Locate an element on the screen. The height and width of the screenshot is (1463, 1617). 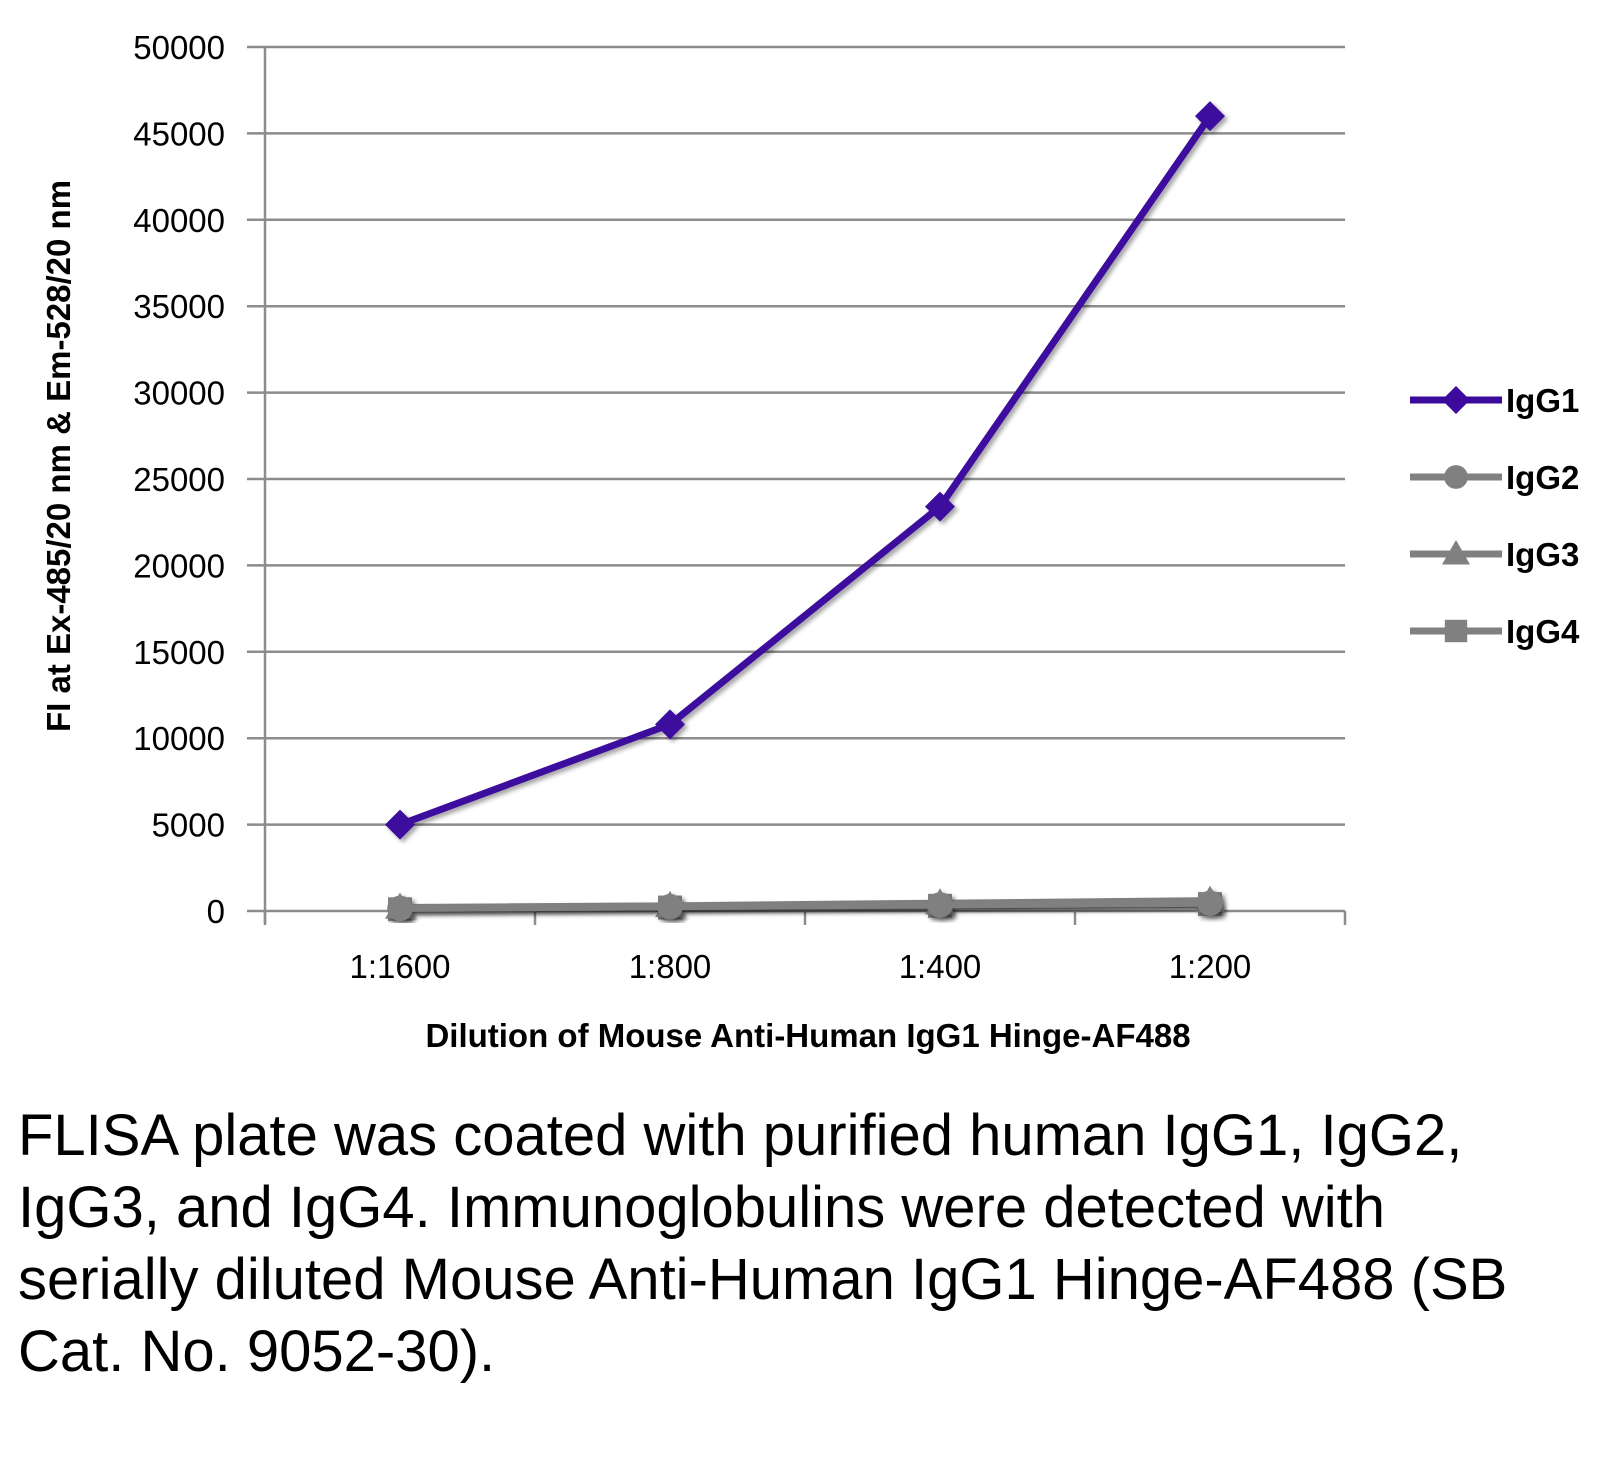
legend-label: IgG4 is located at coordinates (1543, 631).